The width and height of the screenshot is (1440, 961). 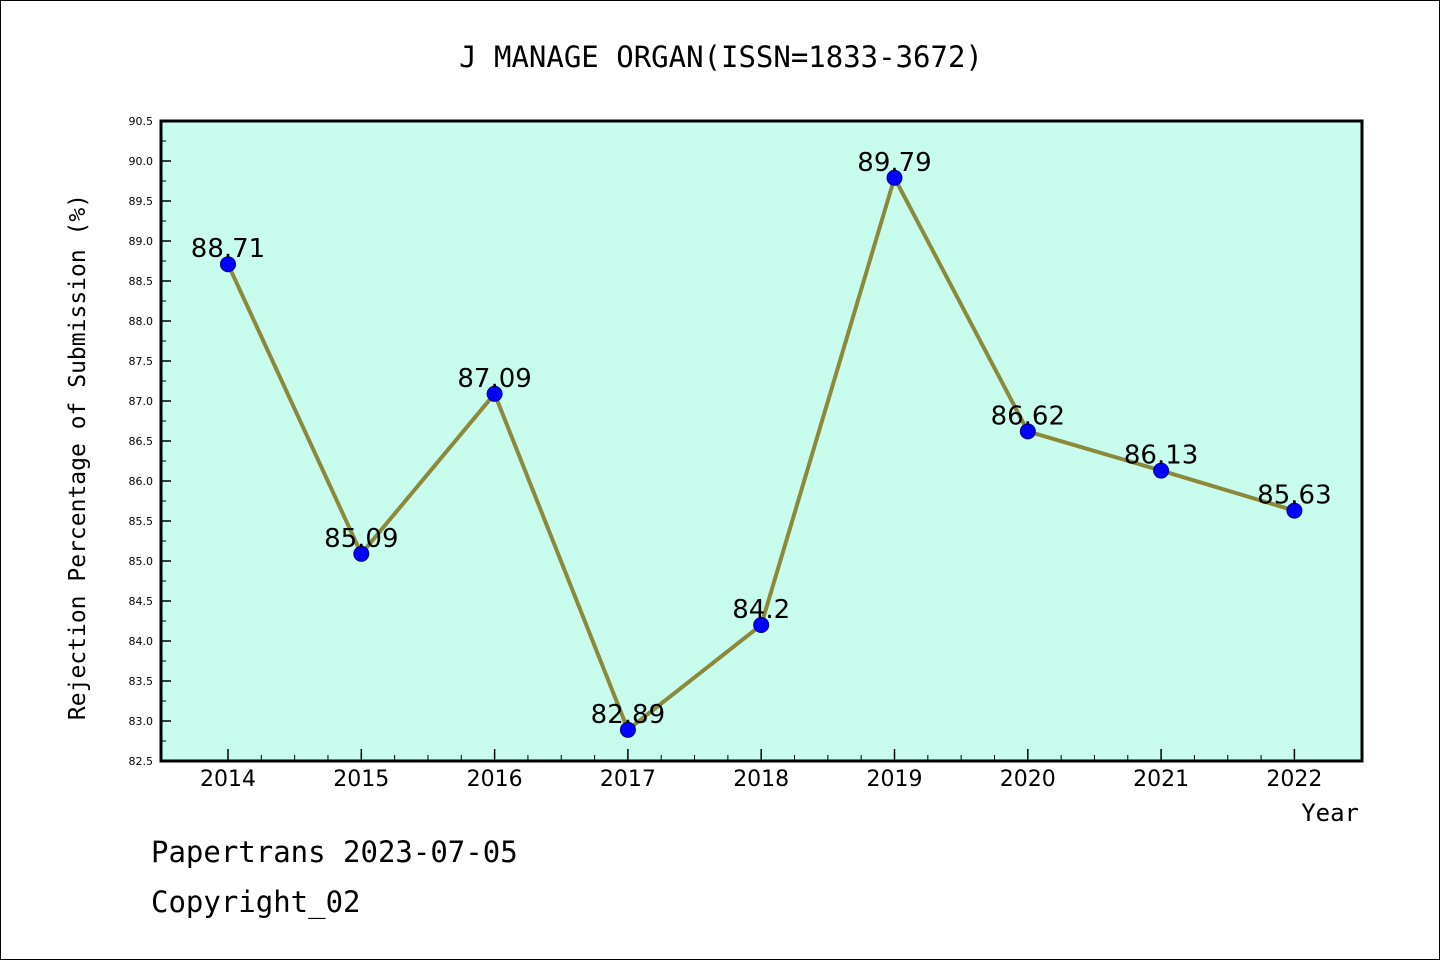 What do you see at coordinates (1161, 456) in the screenshot?
I see `data-label: 86.13` at bounding box center [1161, 456].